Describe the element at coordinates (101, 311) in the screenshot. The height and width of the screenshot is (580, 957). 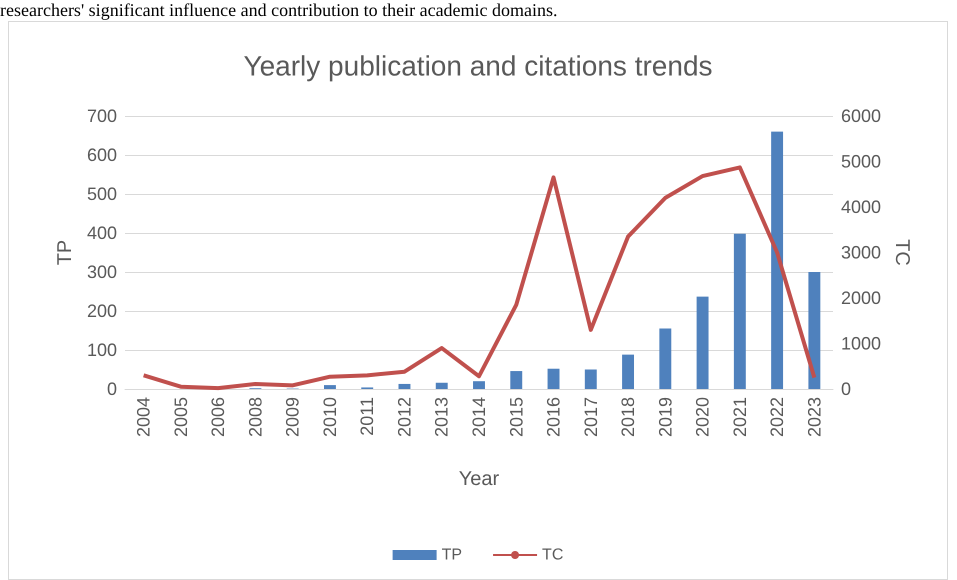
I see `y-tick-label: 200` at that location.